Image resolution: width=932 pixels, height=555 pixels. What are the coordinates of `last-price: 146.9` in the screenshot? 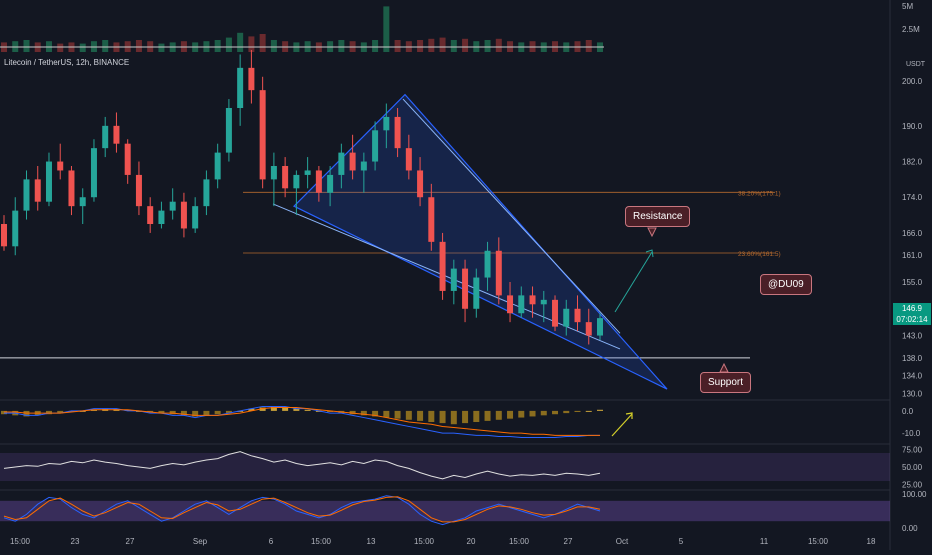 It's located at (912, 308).